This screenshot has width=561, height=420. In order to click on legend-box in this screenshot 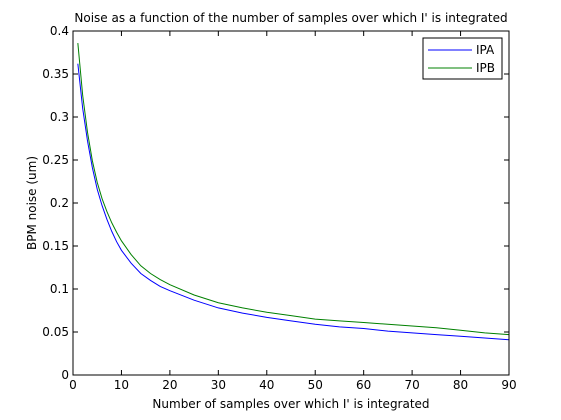, I will do `click(462, 58)`.